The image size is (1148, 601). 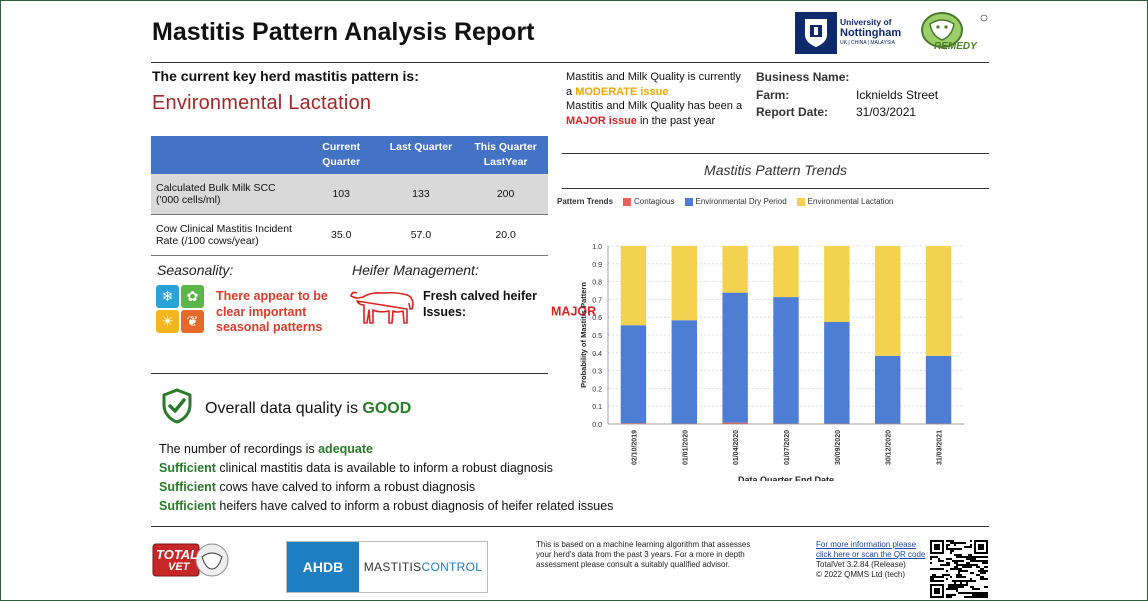 I want to click on shield-check-icon, so click(x=177, y=408).